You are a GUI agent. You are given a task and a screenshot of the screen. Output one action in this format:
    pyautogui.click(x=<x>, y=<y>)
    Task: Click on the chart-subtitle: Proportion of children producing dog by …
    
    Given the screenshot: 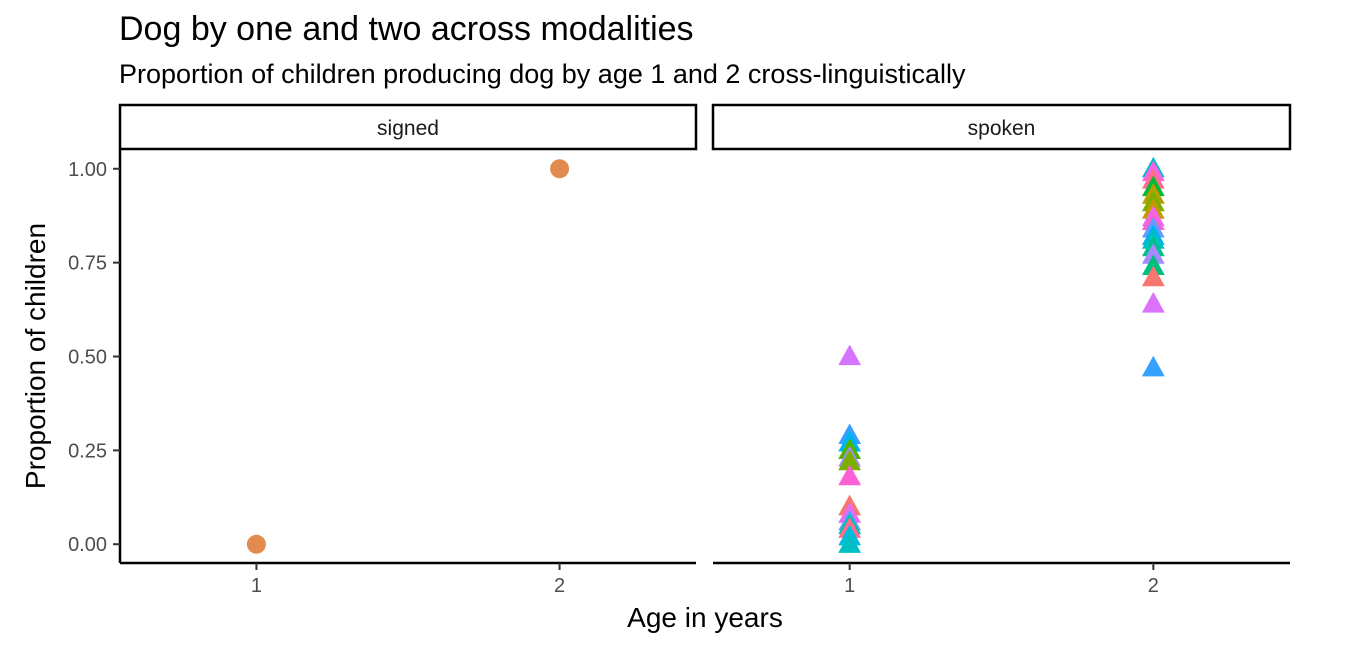 What is the action you would take?
    pyautogui.click(x=542, y=74)
    